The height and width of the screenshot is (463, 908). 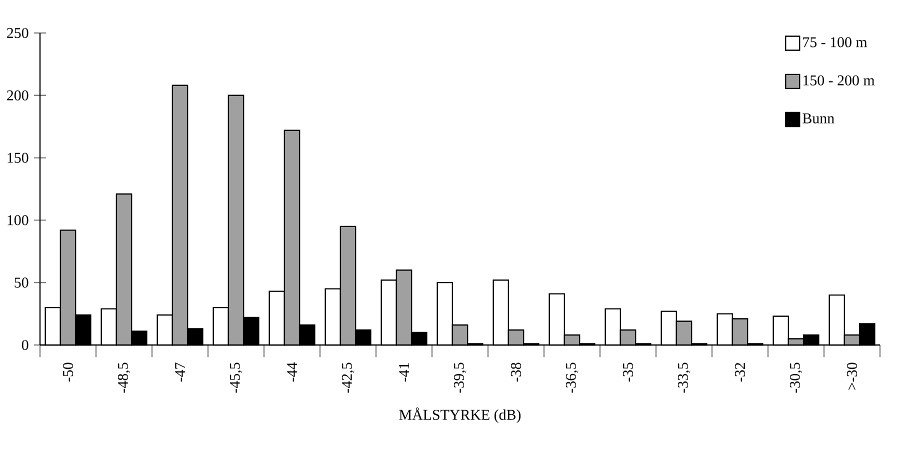 I want to click on y-tick-label: 200, so click(x=17, y=95).